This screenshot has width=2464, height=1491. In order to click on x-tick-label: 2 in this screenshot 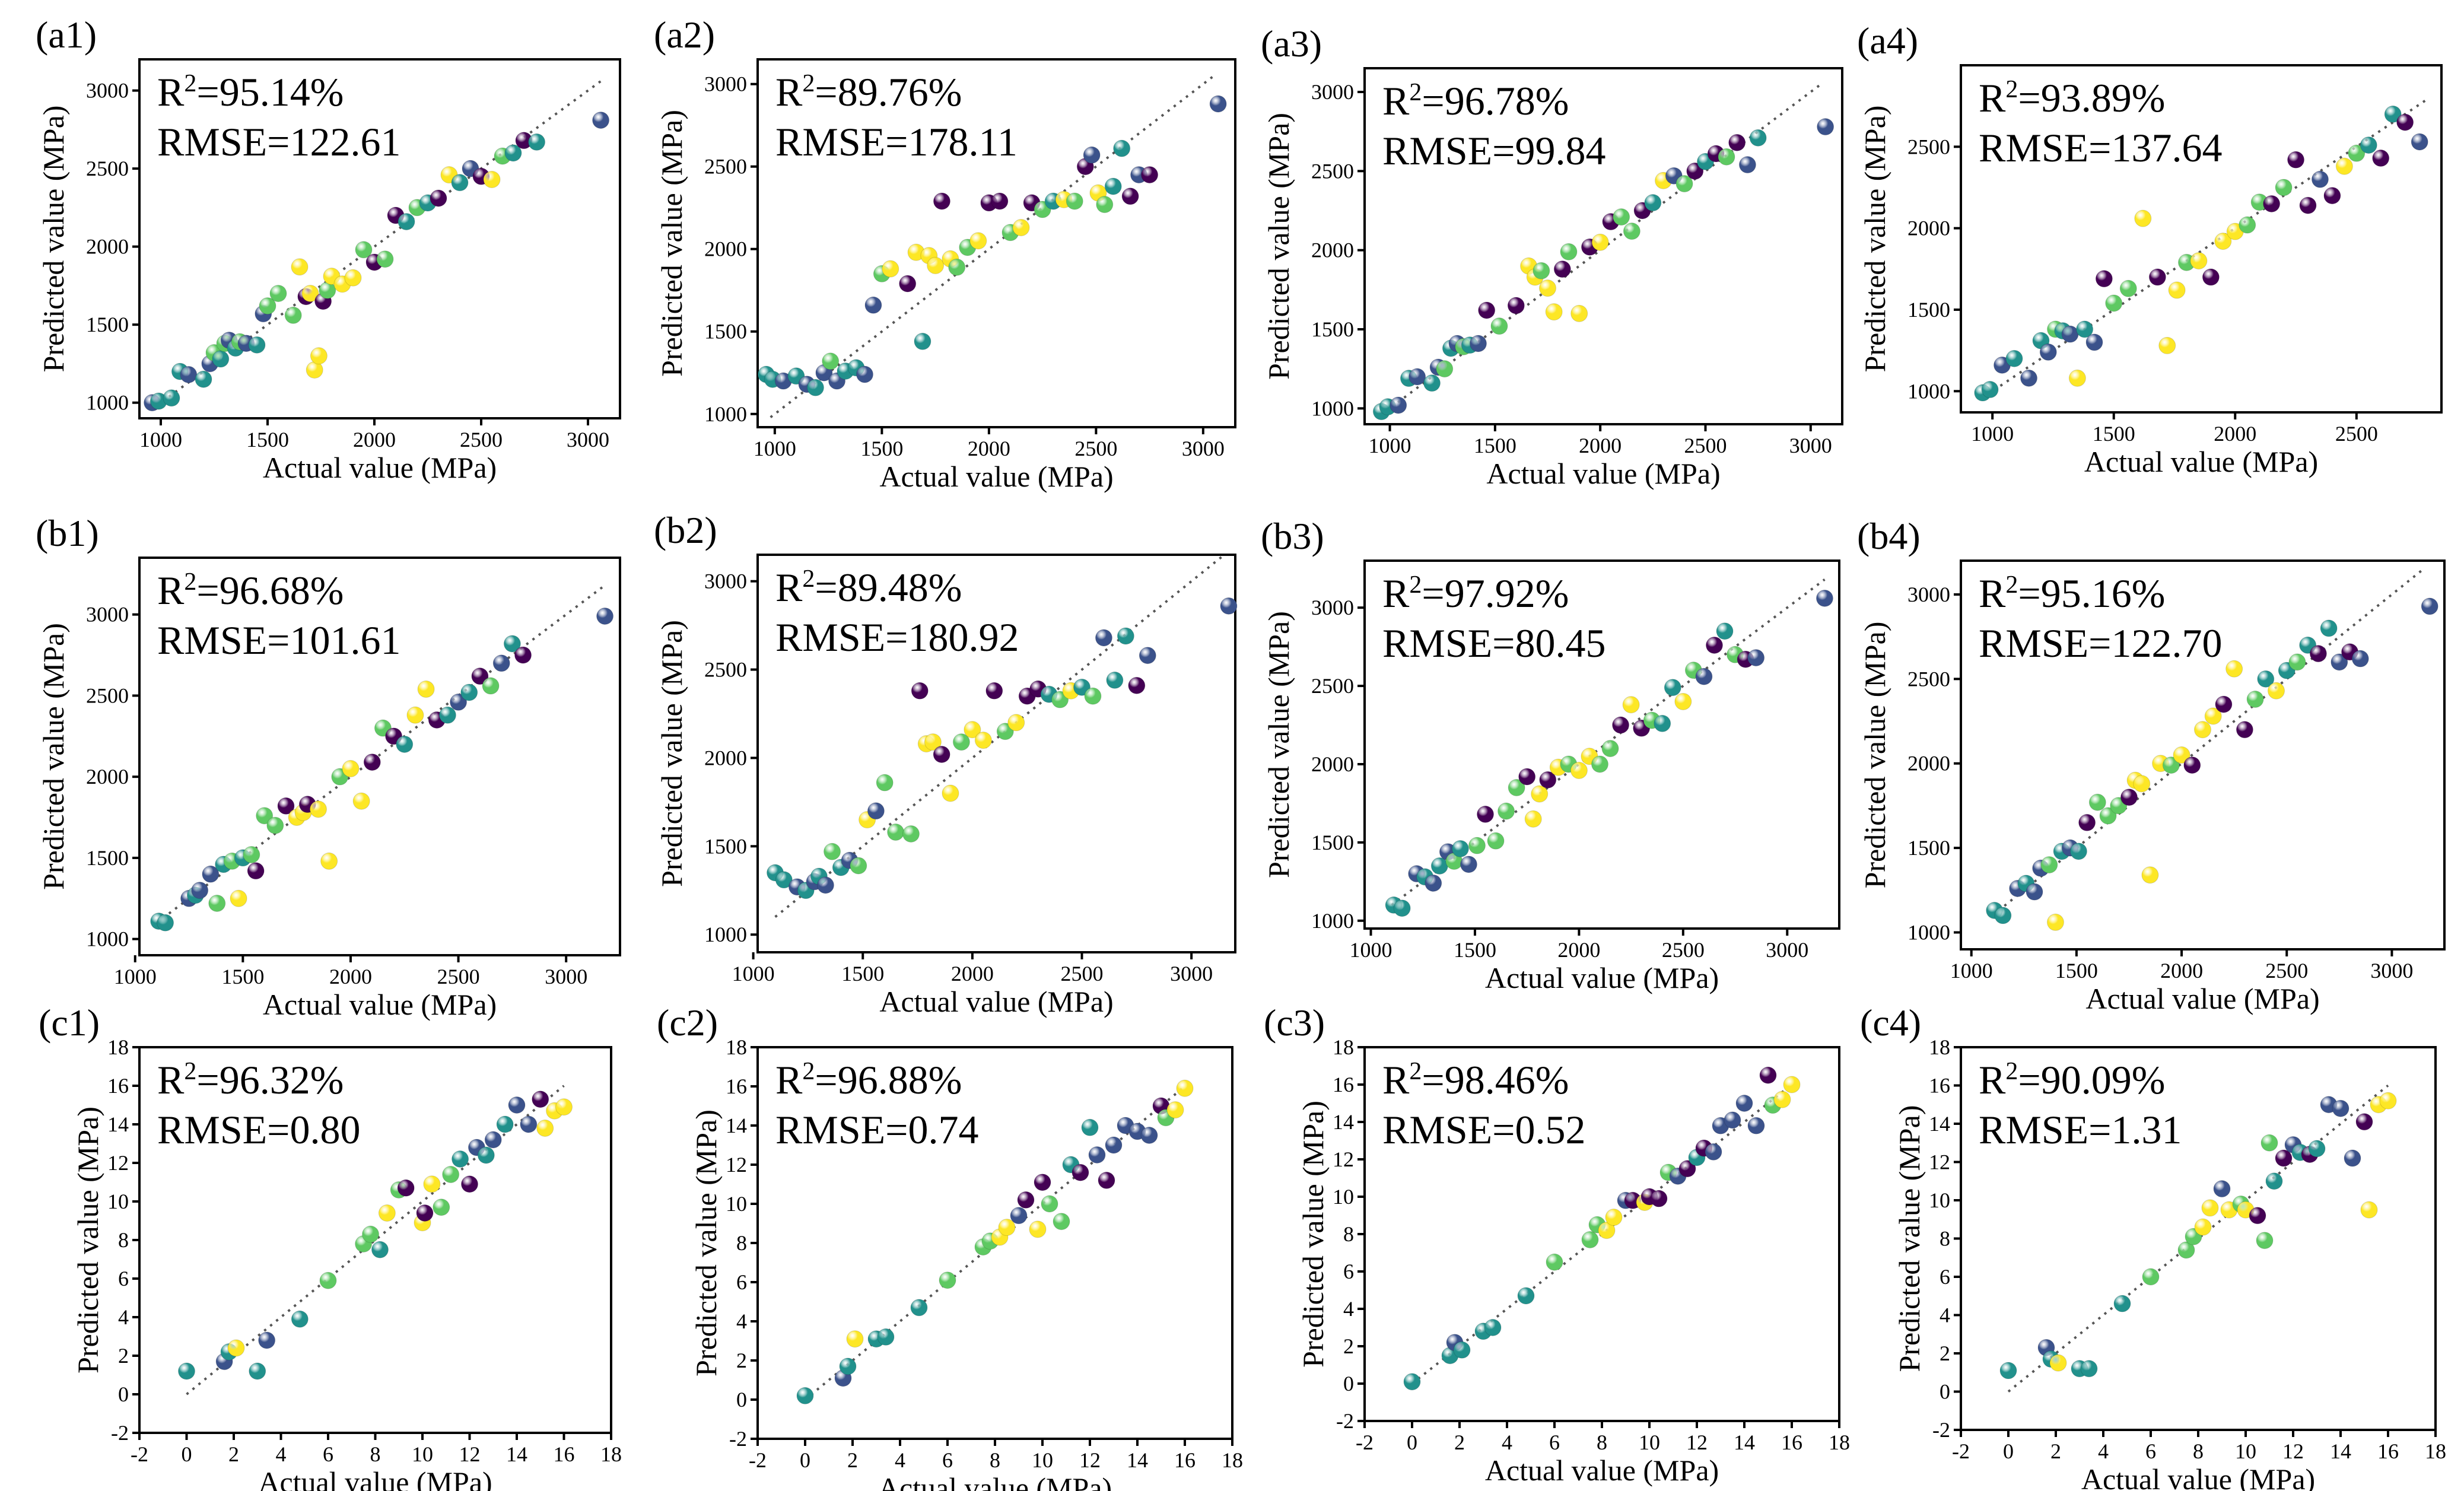, I will do `click(852, 1460)`.